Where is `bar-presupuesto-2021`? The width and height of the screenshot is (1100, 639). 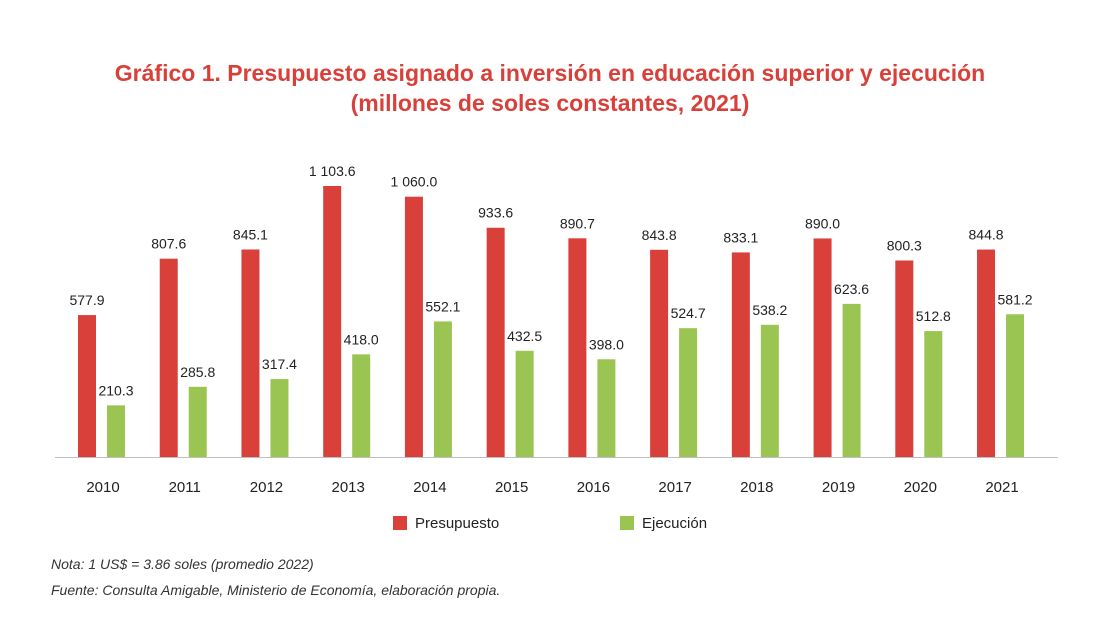 bar-presupuesto-2021 is located at coordinates (986, 353).